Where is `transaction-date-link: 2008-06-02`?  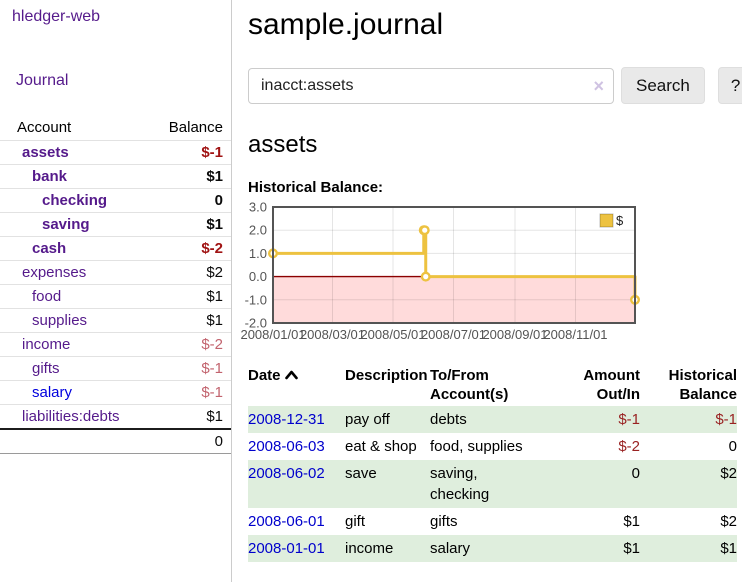 transaction-date-link: 2008-06-02 is located at coordinates (286, 473).